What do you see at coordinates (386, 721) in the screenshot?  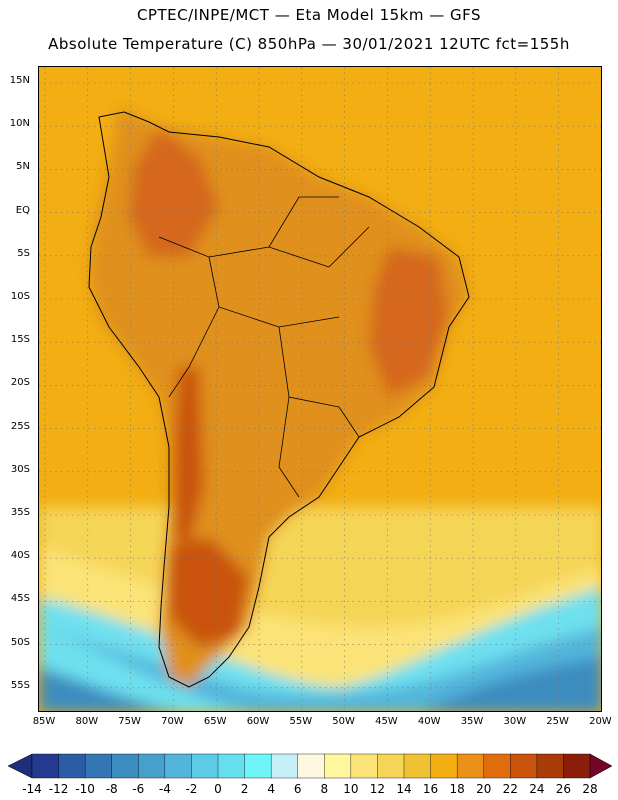 I see `lon-tick-label: 45W` at bounding box center [386, 721].